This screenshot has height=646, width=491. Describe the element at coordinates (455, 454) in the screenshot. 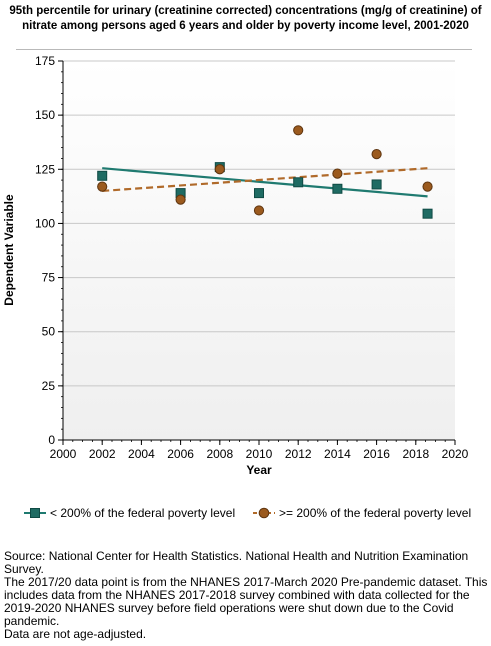

I see `x-tick-label: 2020` at that location.